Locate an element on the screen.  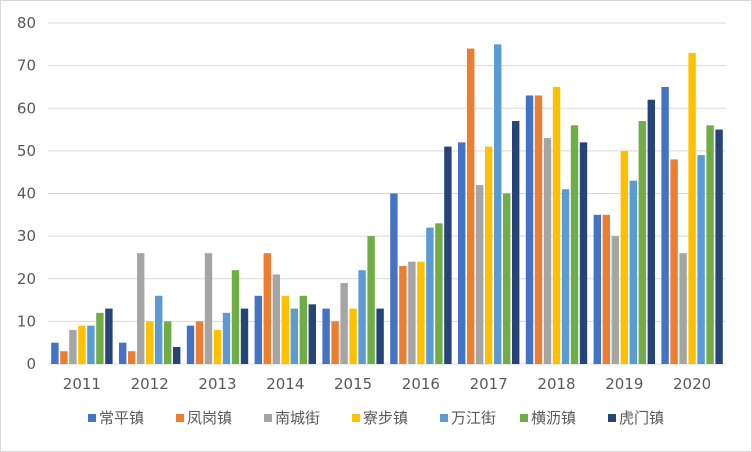
legend-item: 虎门镇 is located at coordinates (636, 418).